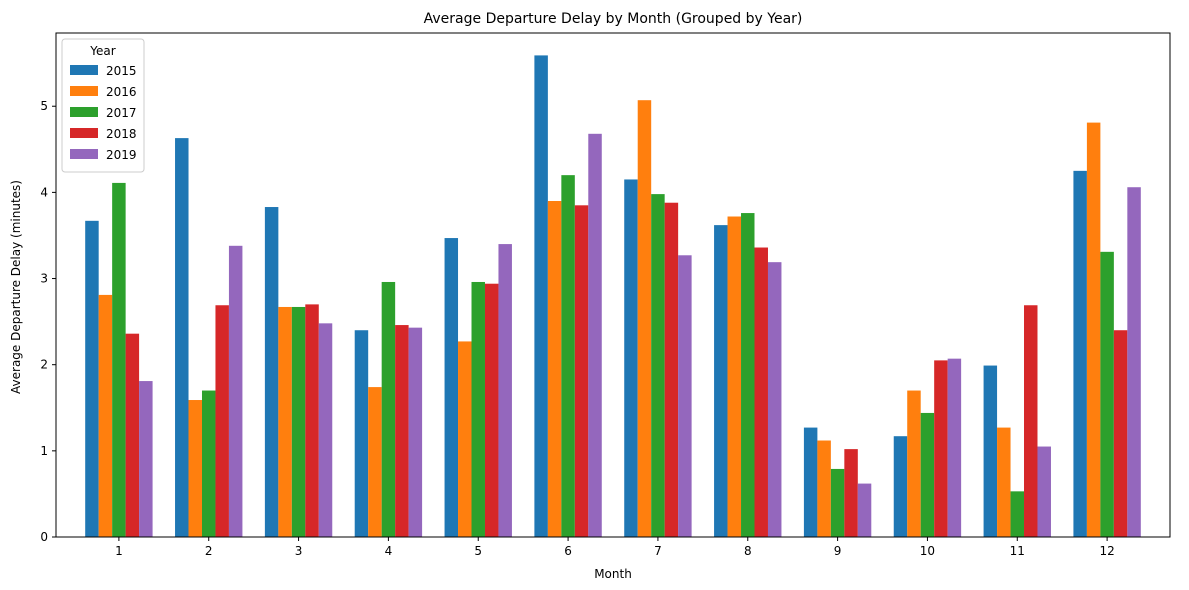  I want to click on x-tick-label: 12, so click(1106, 551).